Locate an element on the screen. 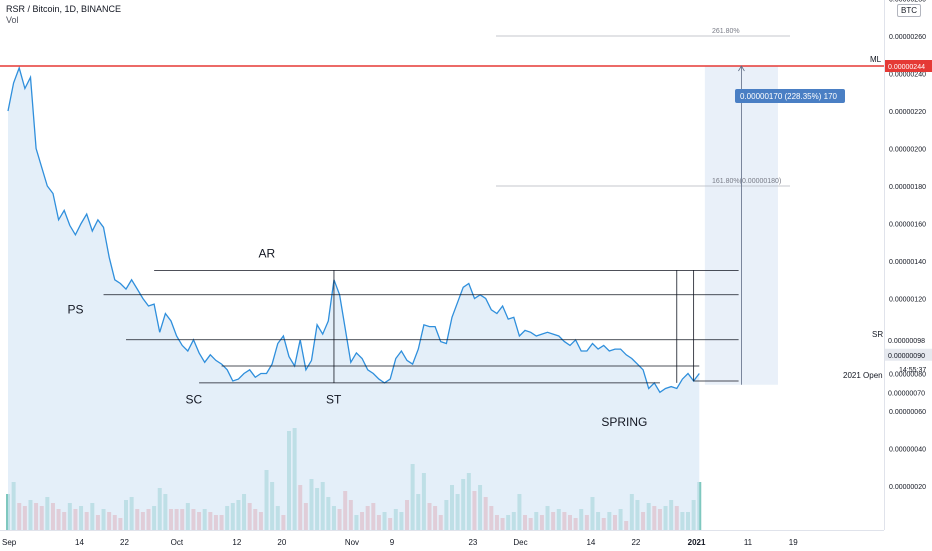 This screenshot has width=932, height=551. time-tick-label: 11 is located at coordinates (748, 542).